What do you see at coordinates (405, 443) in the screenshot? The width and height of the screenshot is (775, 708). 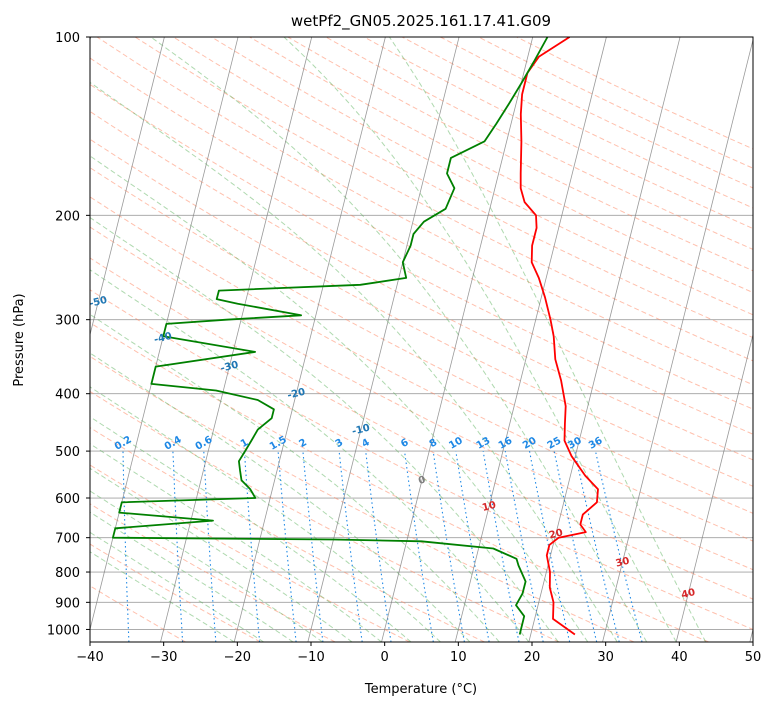 I see `mixing-ratio-label: 6` at bounding box center [405, 443].